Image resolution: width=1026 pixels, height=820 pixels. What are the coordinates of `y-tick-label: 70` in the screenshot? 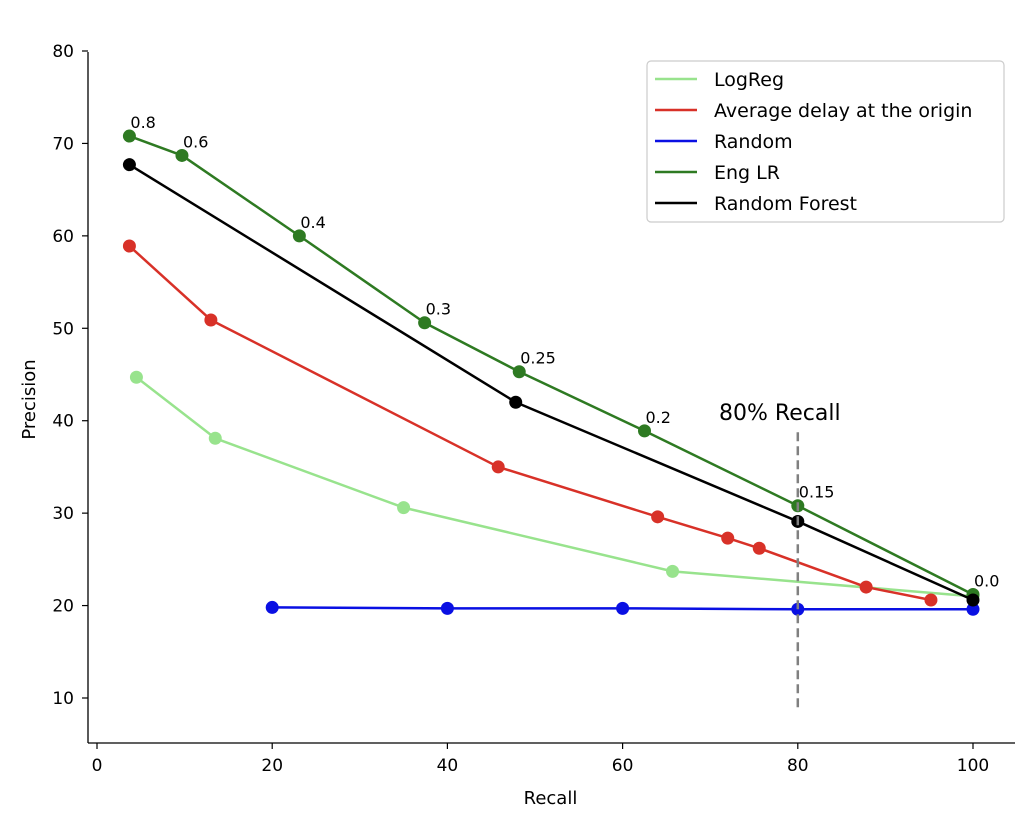 It's located at (63, 144).